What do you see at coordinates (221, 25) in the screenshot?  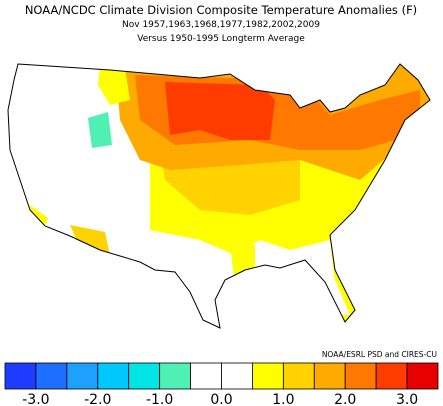 I see `map-subtitle: Nov 1957,1963,1968,1977,1982,2002,2009` at bounding box center [221, 25].